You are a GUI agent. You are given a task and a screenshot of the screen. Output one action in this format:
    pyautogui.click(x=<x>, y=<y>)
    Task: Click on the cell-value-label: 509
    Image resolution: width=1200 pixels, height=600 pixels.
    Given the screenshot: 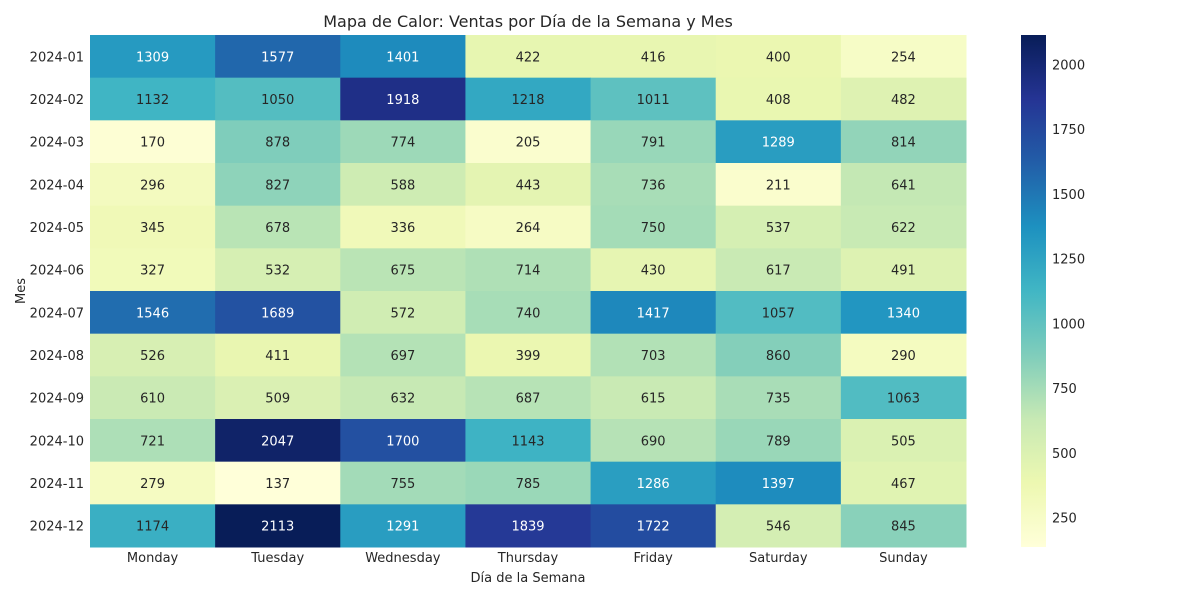 What is the action you would take?
    pyautogui.click(x=277, y=399)
    